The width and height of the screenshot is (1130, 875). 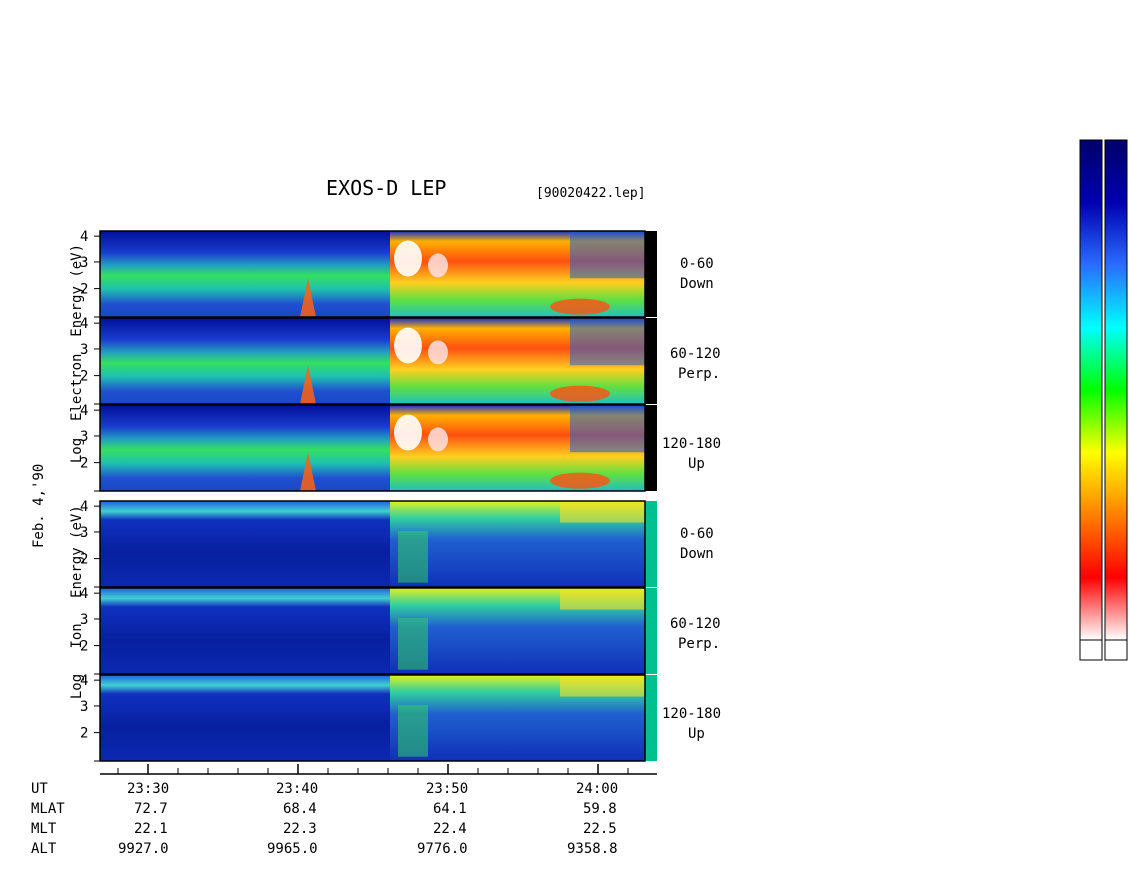 I want to click on orbit-value: 22.3, so click(x=300, y=829).